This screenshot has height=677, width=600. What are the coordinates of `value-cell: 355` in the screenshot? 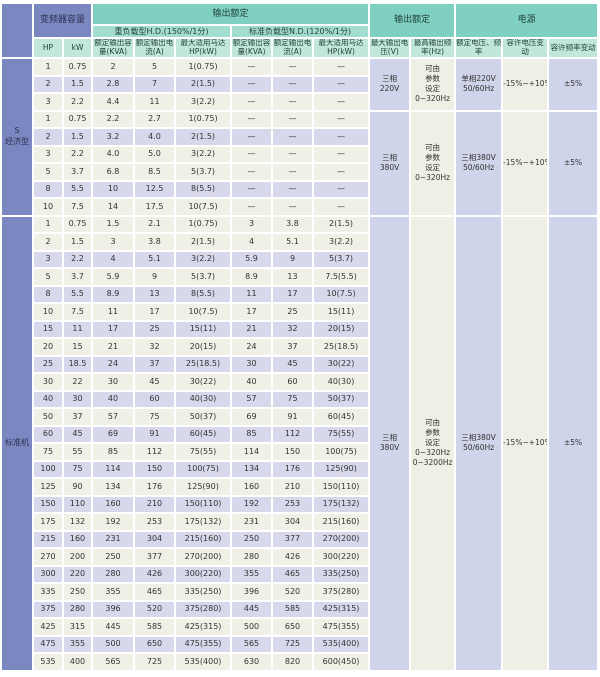 It's located at (252, 574).